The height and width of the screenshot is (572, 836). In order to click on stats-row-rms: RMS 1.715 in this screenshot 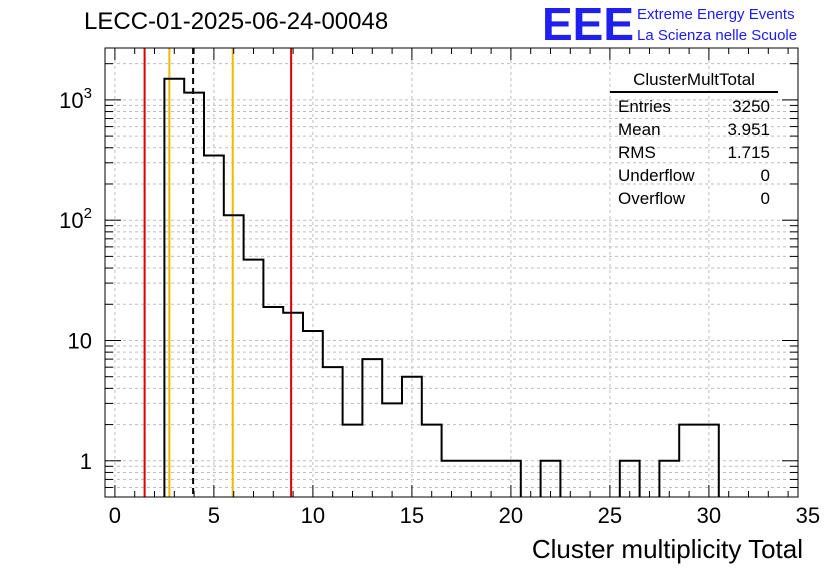, I will do `click(694, 152)`.